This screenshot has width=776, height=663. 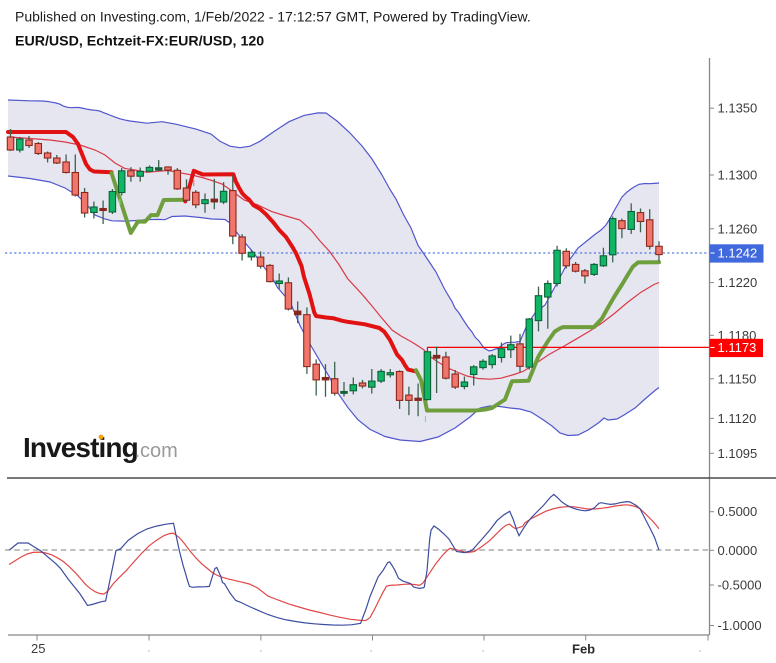 What do you see at coordinates (737, 378) in the screenshot?
I see `svg-text: 1.1150` at bounding box center [737, 378].